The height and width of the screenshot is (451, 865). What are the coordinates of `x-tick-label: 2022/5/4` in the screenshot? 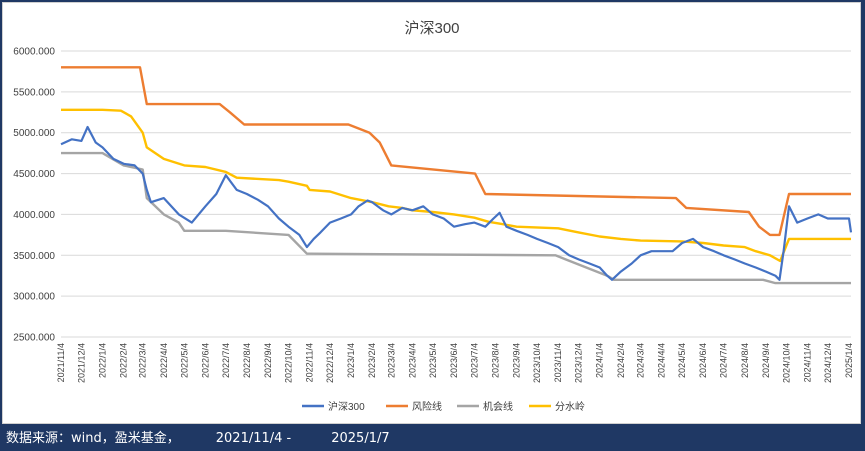 It's located at (184, 360).